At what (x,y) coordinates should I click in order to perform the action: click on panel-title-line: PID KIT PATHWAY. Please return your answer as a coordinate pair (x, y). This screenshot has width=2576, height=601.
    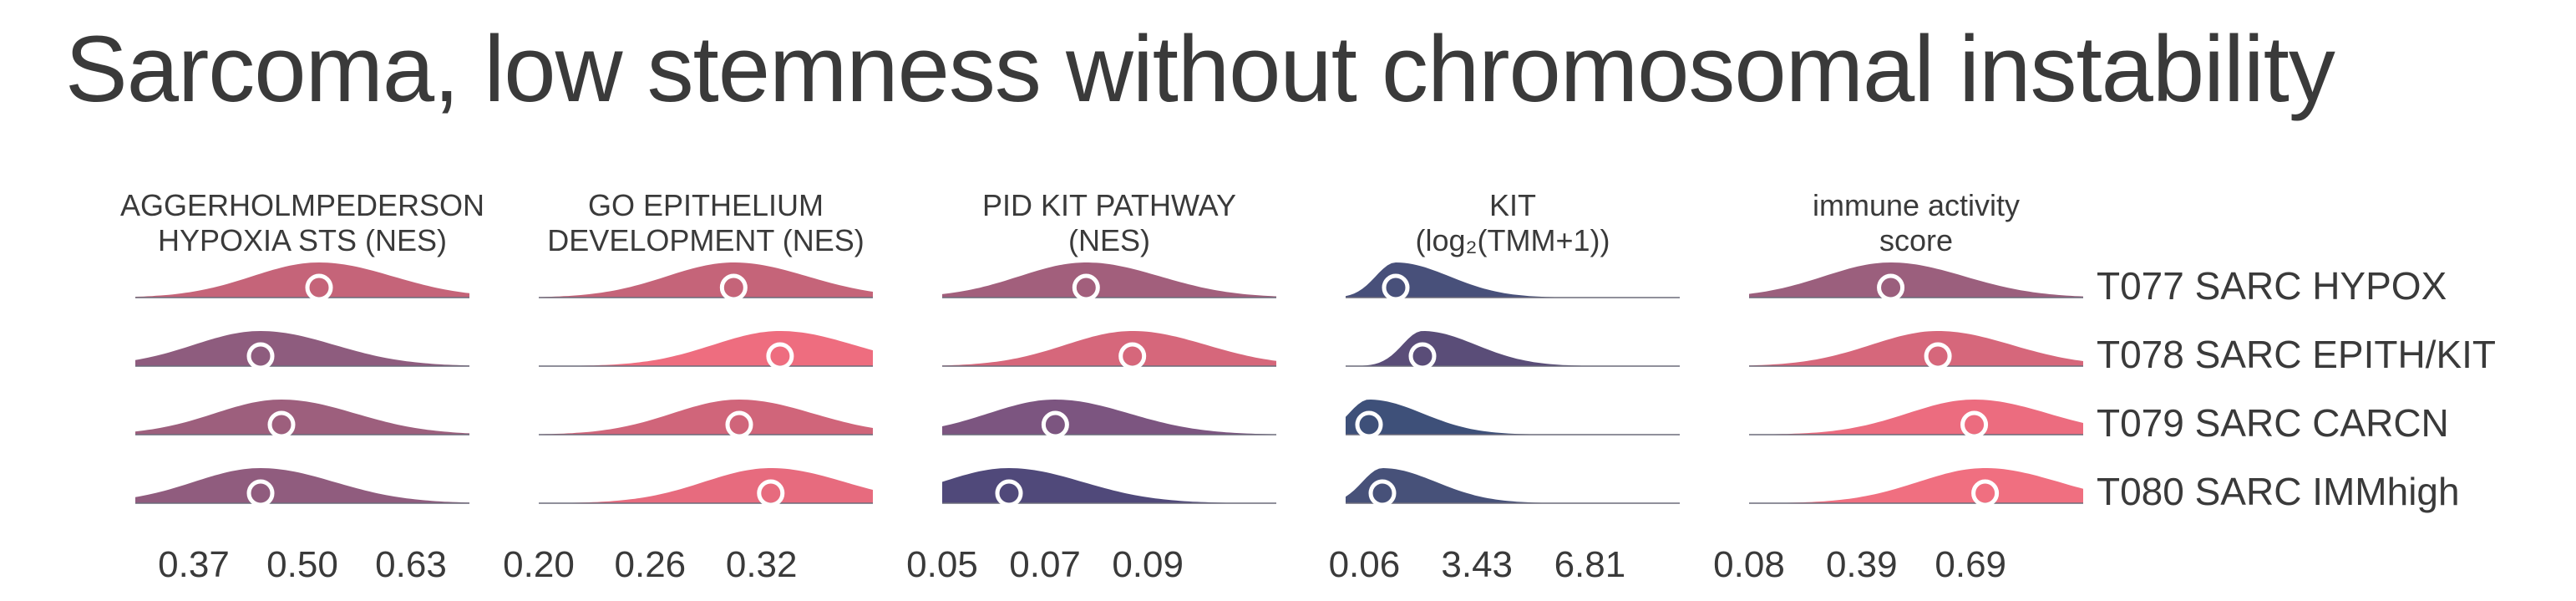
    Looking at the image, I should click on (1109, 205).